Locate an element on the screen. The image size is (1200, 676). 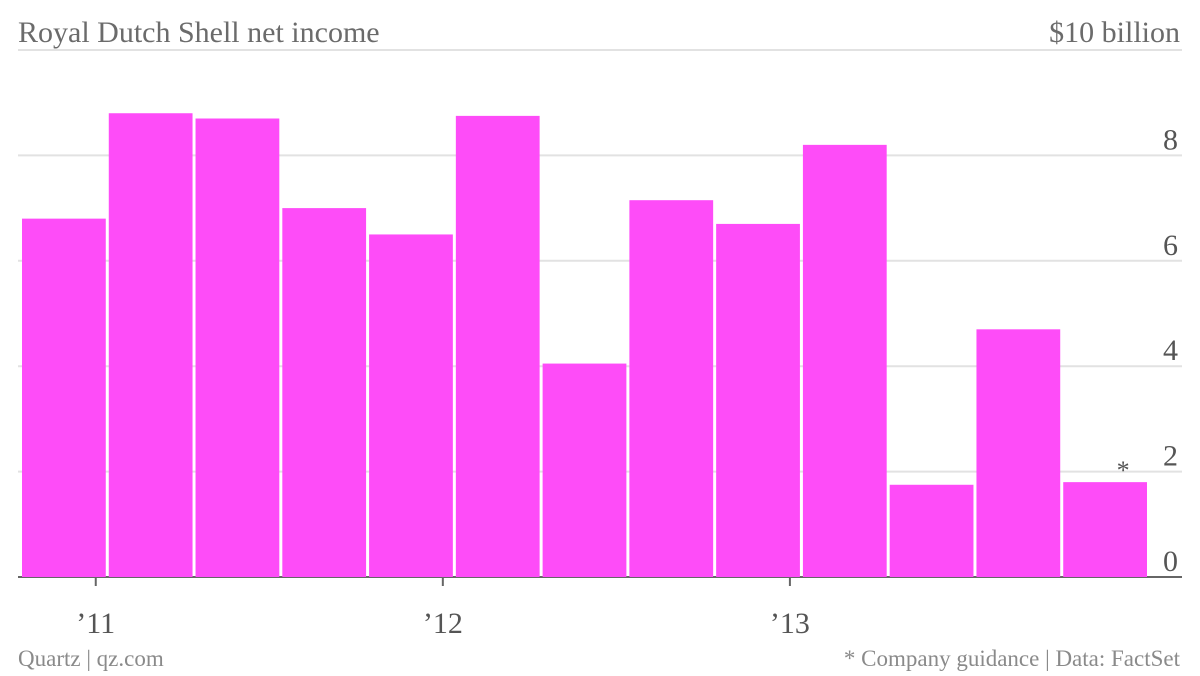
x-axis-ticks: ’11 ’12 ’13 is located at coordinates (443, 608).